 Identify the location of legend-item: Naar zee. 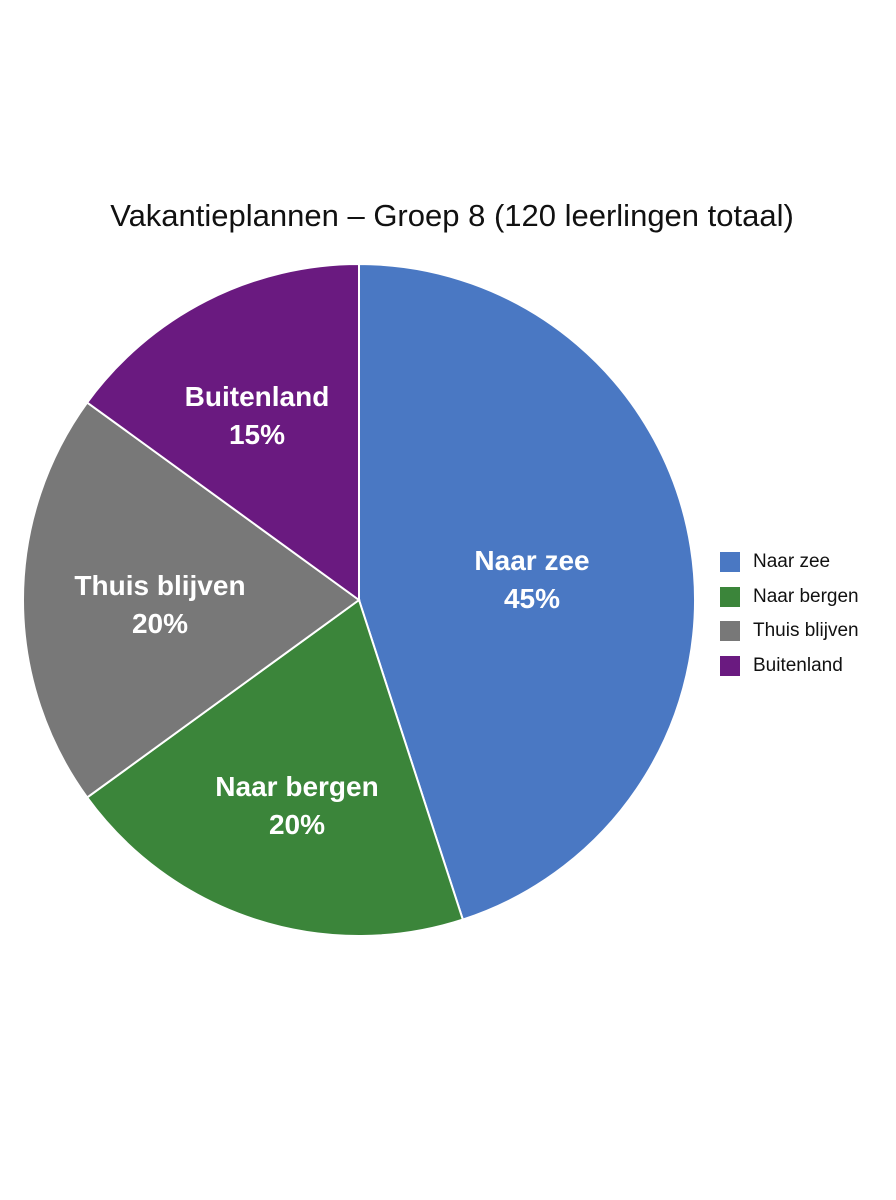
(789, 562).